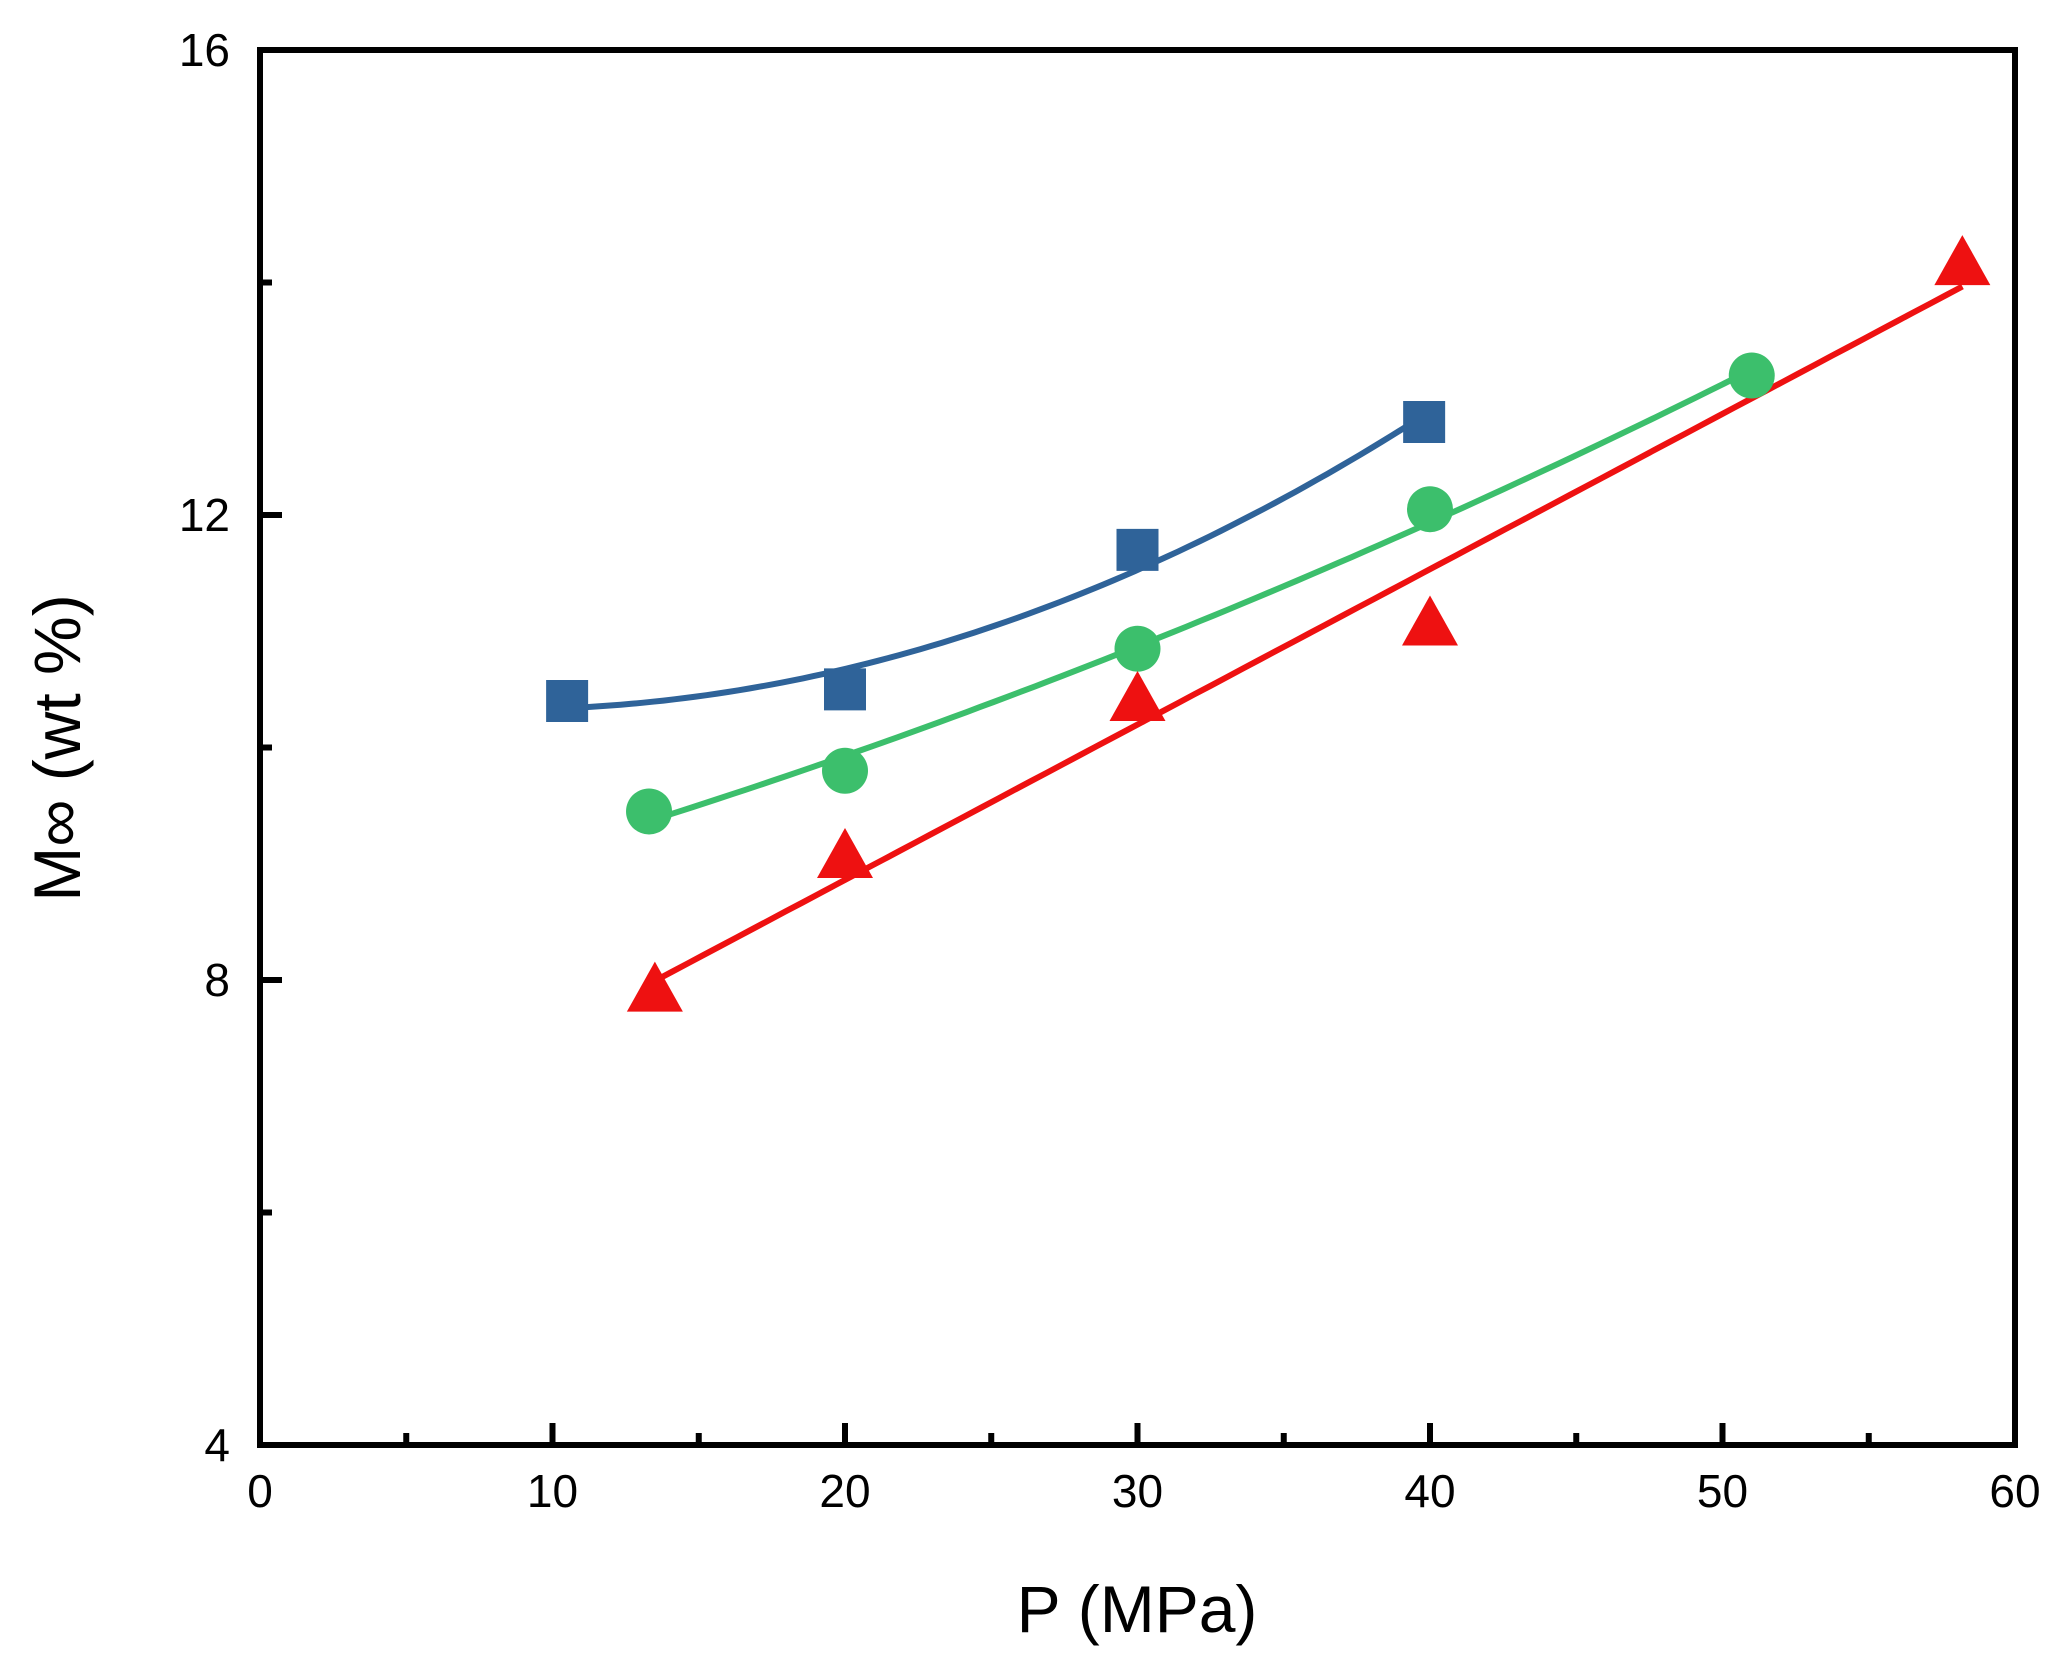 The image size is (2050, 1658). Describe the element at coordinates (217, 980) in the screenshot. I see `y-tick-label: 8` at that location.